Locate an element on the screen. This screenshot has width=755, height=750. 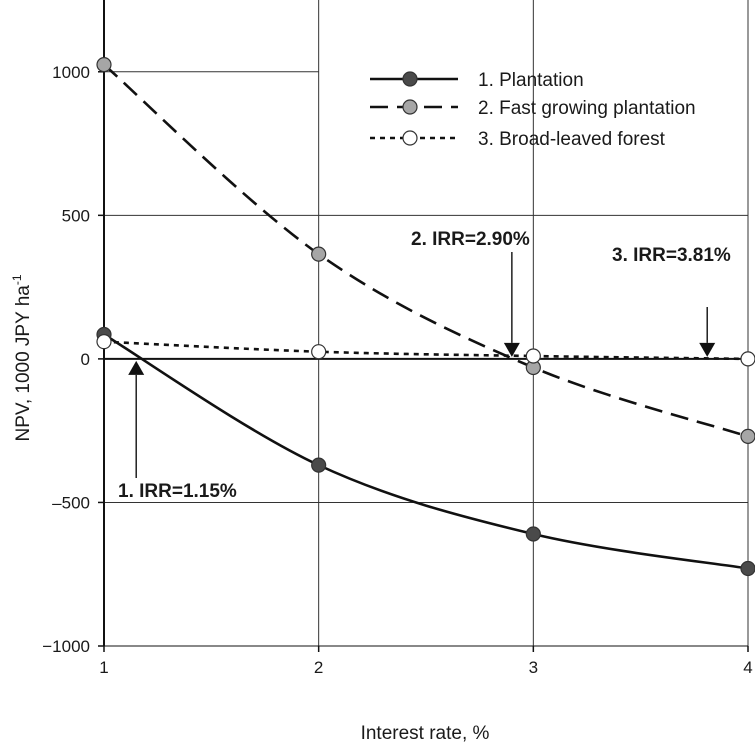
y-tick-label: –500 is located at coordinates (71, 502).